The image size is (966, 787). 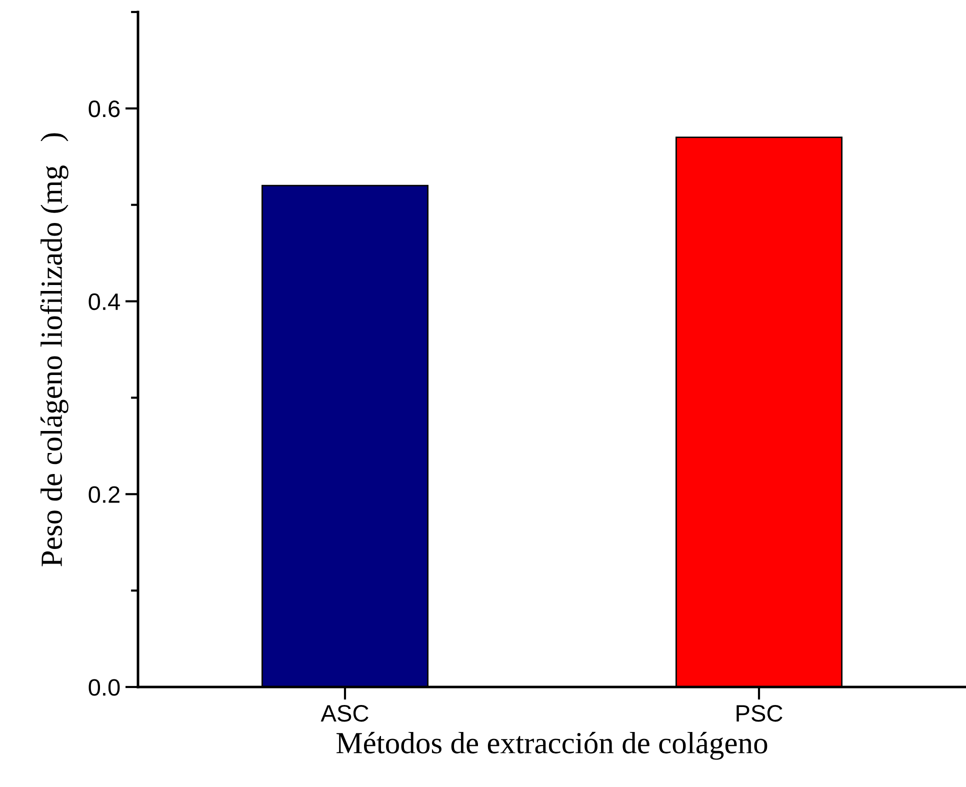 I want to click on y-tick-label: 0.4, so click(x=104, y=301).